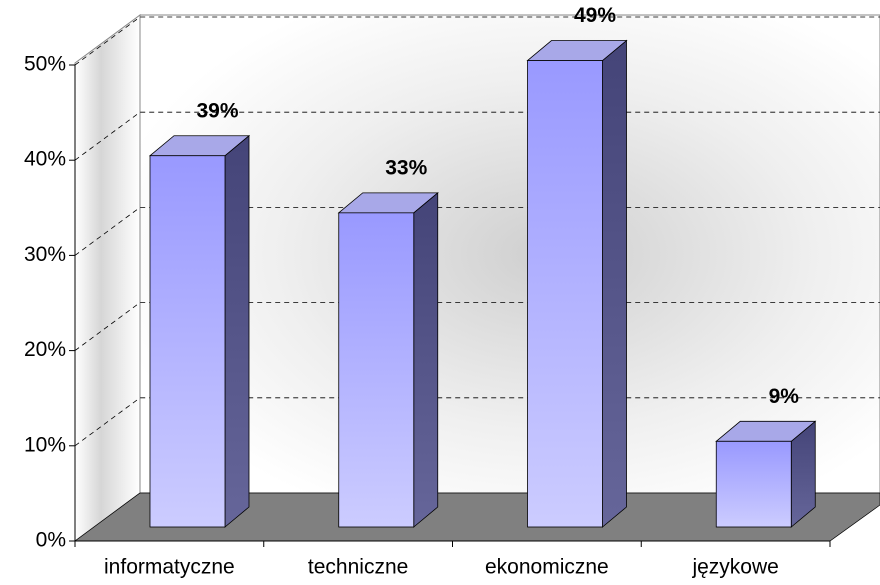 The height and width of the screenshot is (585, 880). Describe the element at coordinates (358, 567) in the screenshot. I see `x-tick-label: techniczne` at that location.